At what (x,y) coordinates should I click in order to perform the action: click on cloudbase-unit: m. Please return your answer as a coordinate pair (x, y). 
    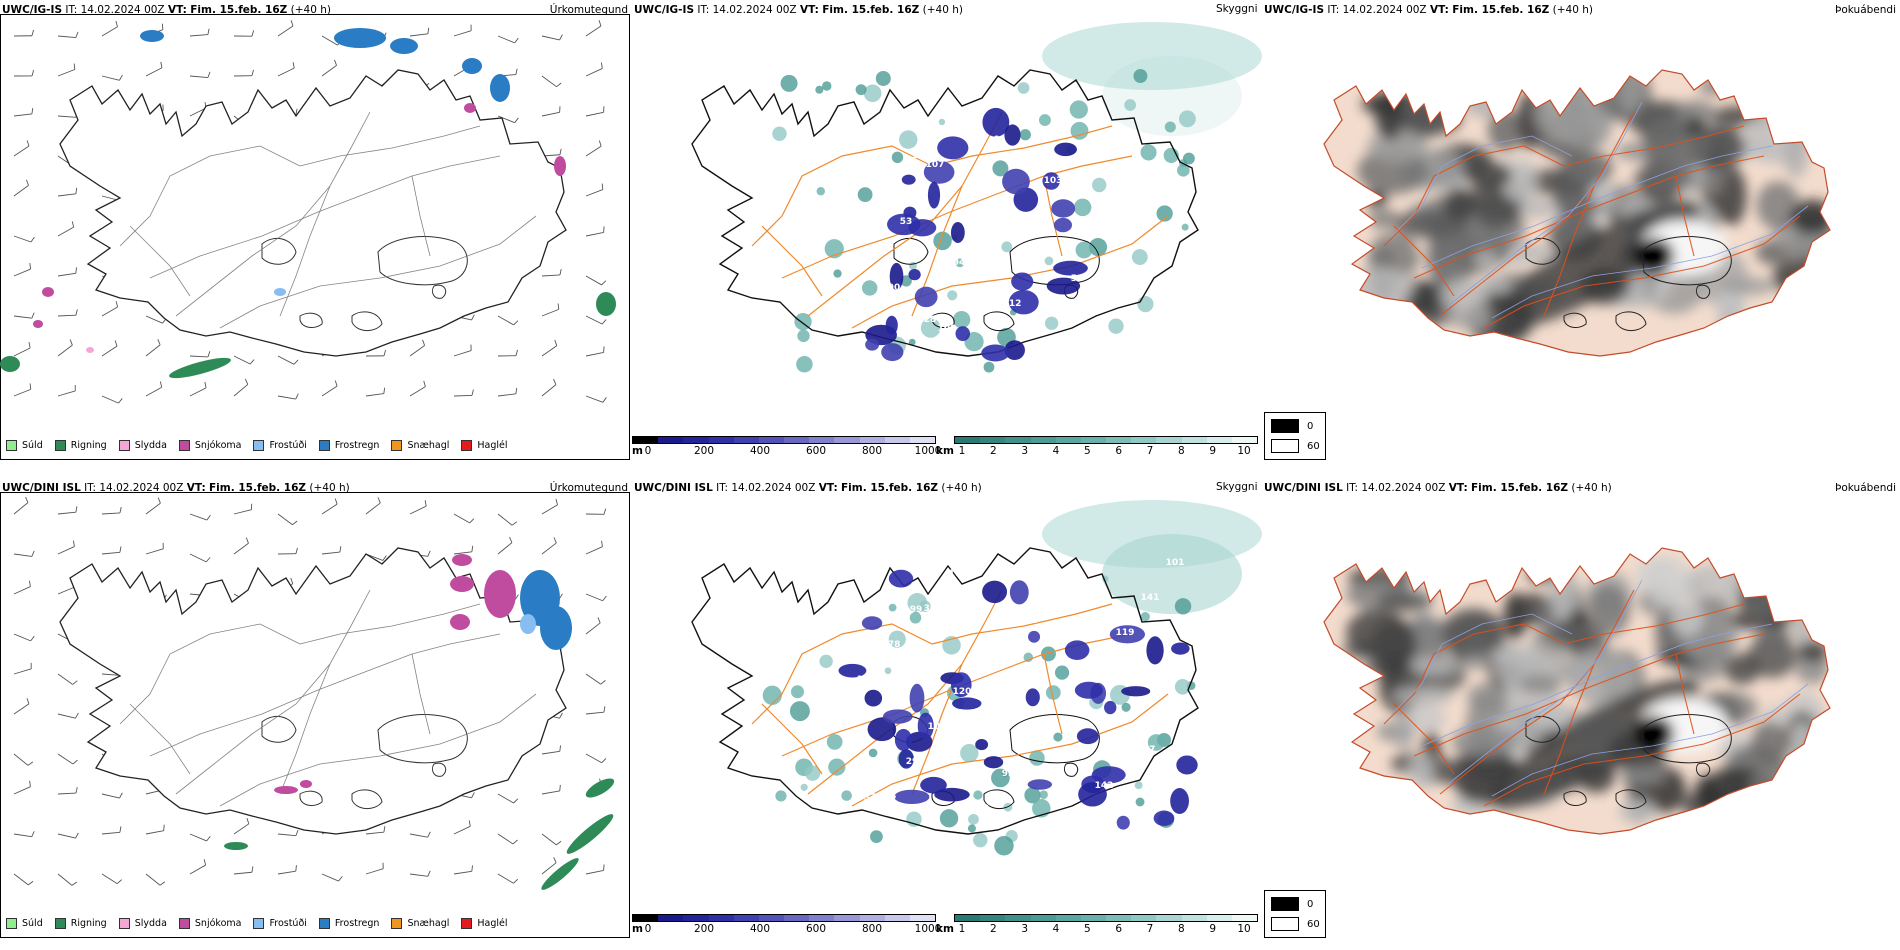
    Looking at the image, I should click on (637, 929).